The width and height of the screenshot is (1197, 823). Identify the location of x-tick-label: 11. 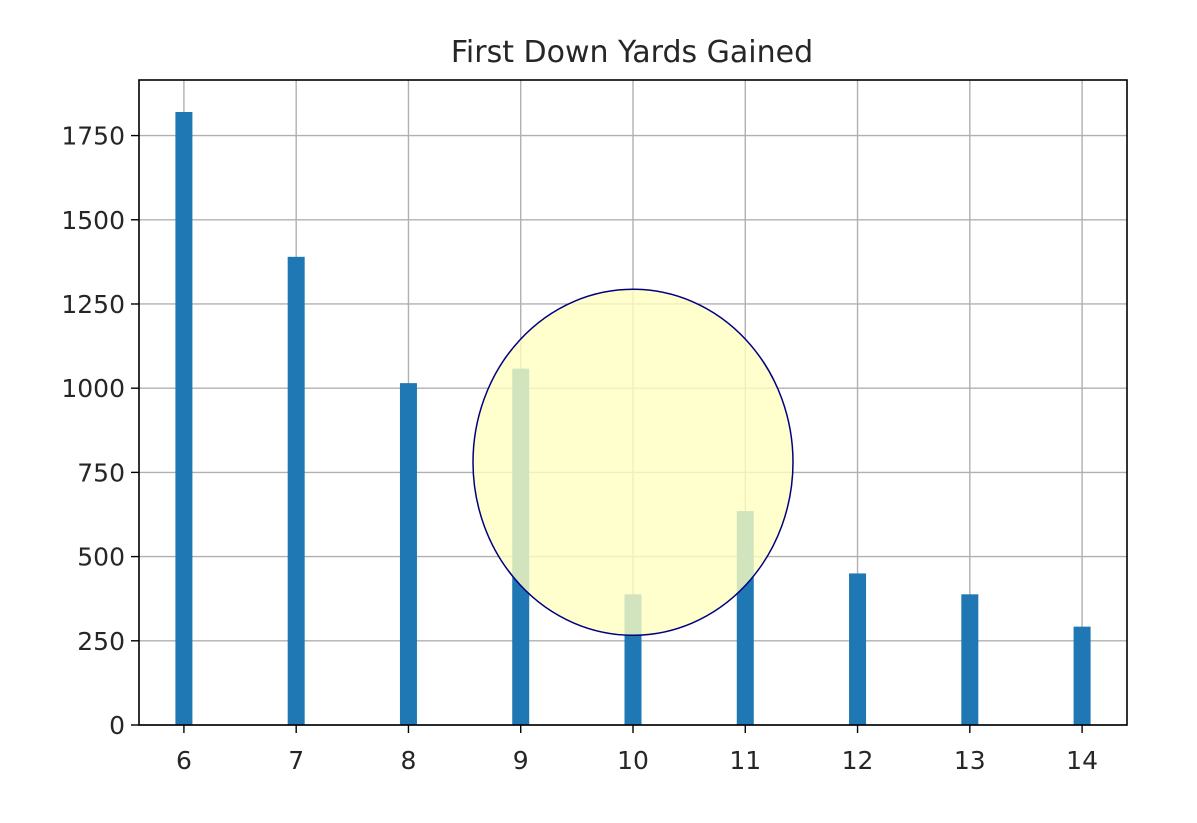
(745, 760).